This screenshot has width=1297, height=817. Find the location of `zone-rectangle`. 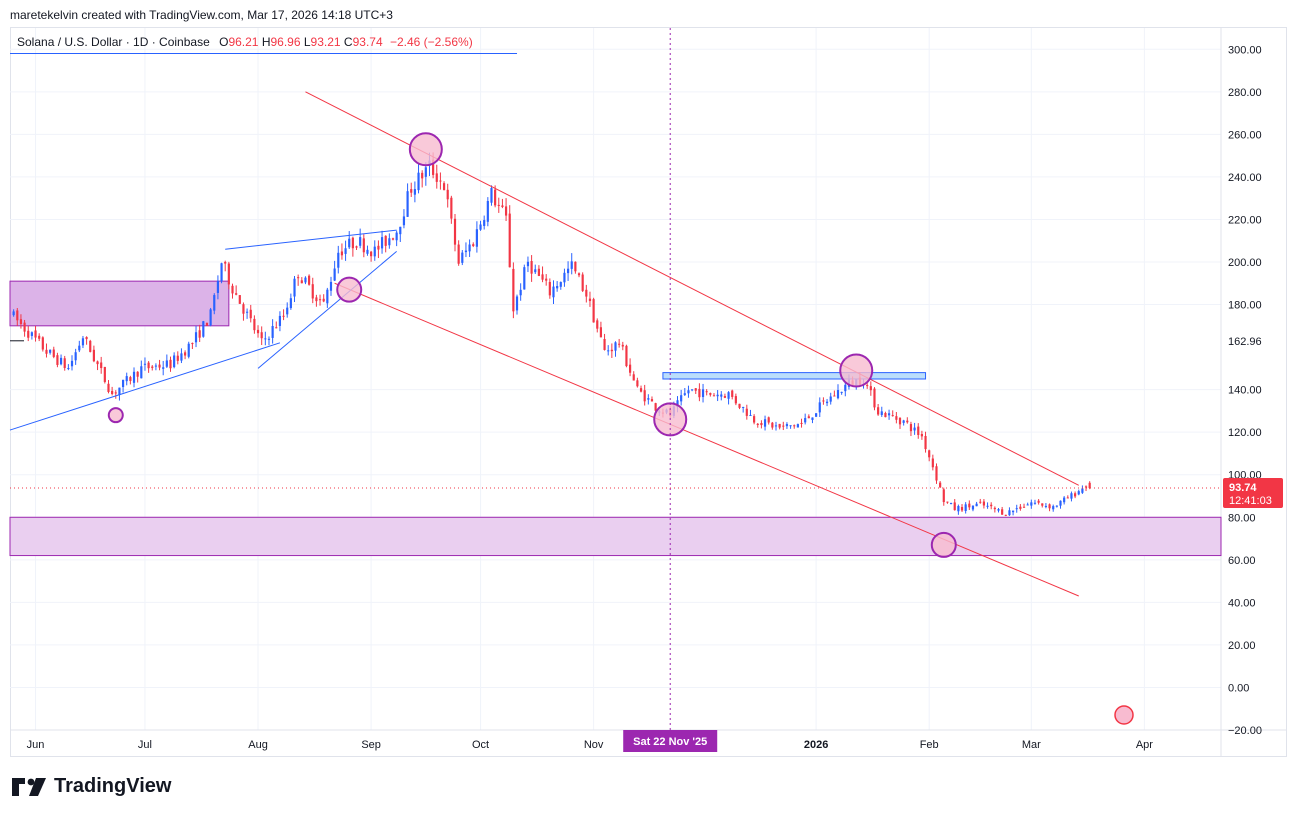

zone-rectangle is located at coordinates (615, 536).